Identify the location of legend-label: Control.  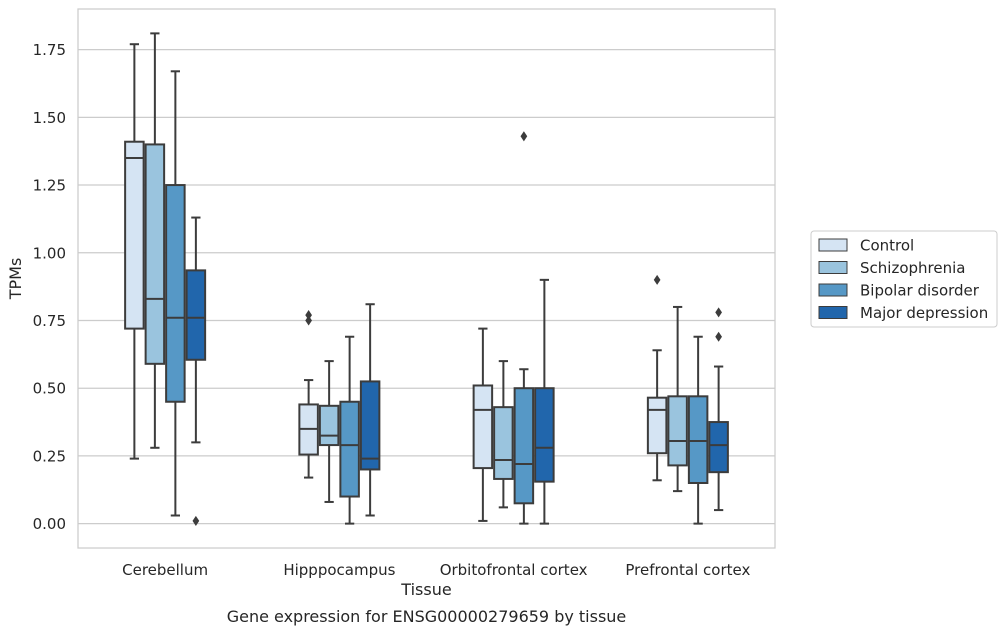
(887, 246).